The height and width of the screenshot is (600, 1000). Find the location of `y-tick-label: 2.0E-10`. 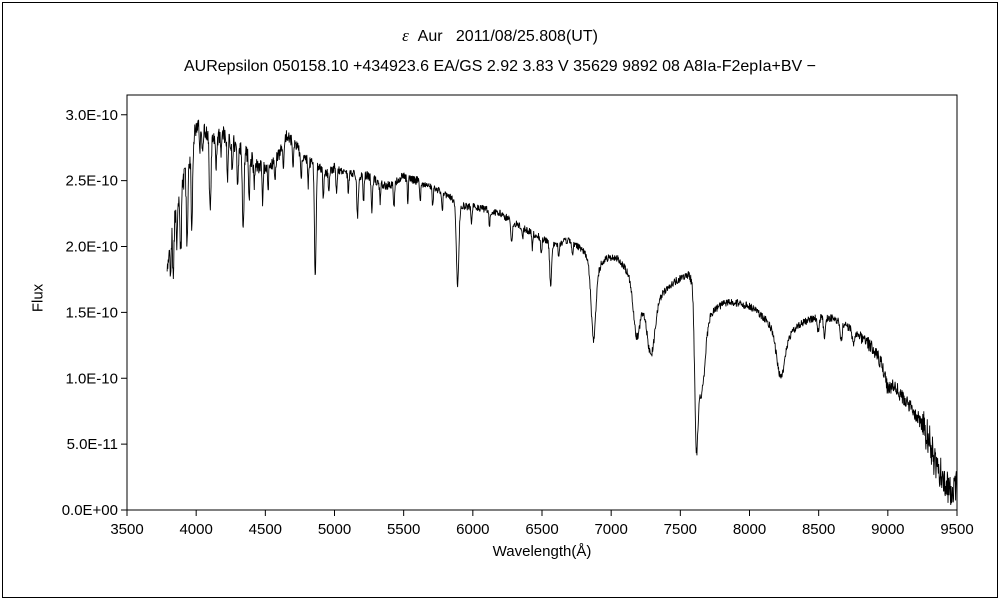

y-tick-label: 2.0E-10 is located at coordinates (91, 247).